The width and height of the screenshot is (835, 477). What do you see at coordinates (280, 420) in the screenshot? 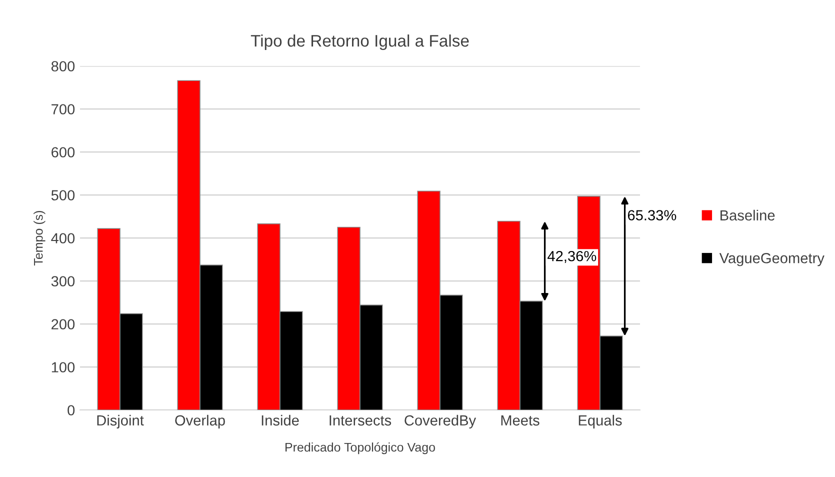
I see `x-tick-label: Inside` at bounding box center [280, 420].